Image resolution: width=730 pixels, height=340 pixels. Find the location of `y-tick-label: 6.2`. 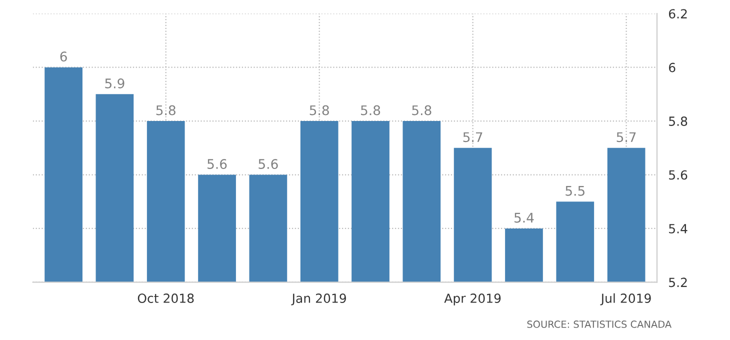

y-tick-label: 6.2 is located at coordinates (677, 14).